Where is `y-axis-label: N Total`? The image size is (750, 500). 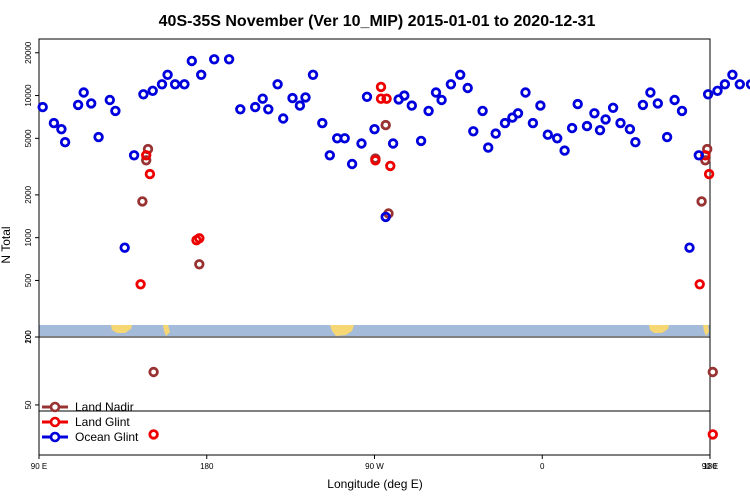 y-axis-label: N Total is located at coordinates (6, 244).